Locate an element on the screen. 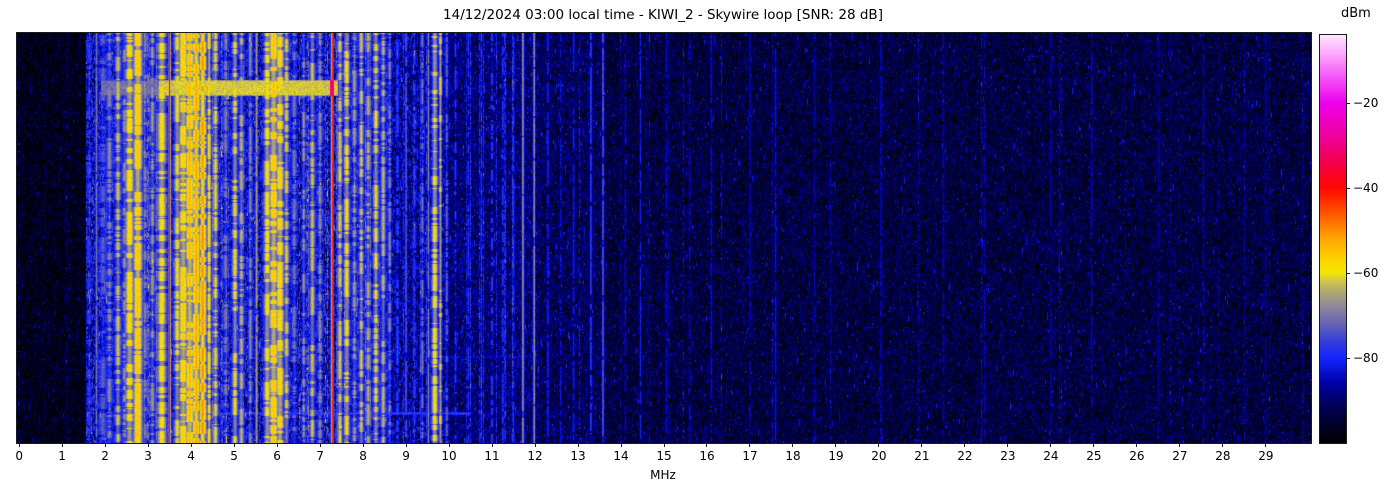  x-tick-label: 16 is located at coordinates (707, 456).